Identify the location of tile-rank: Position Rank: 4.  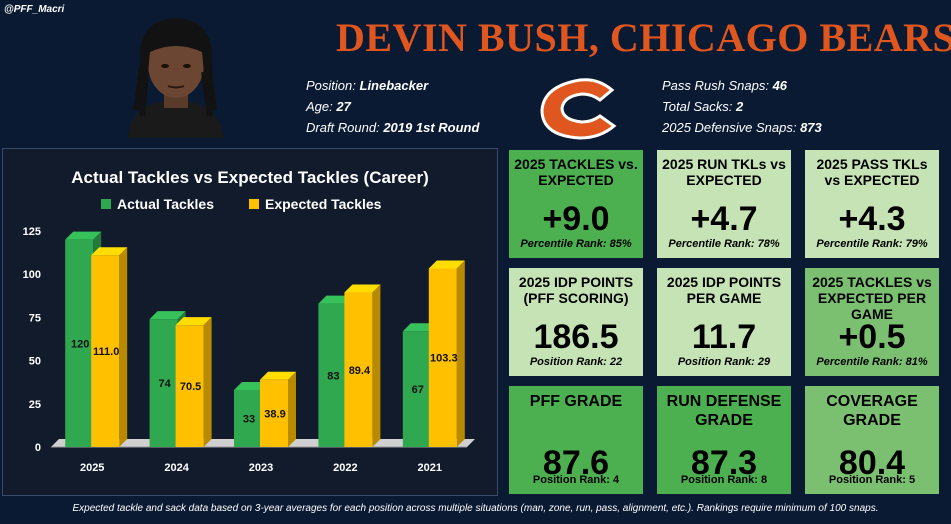
(576, 480).